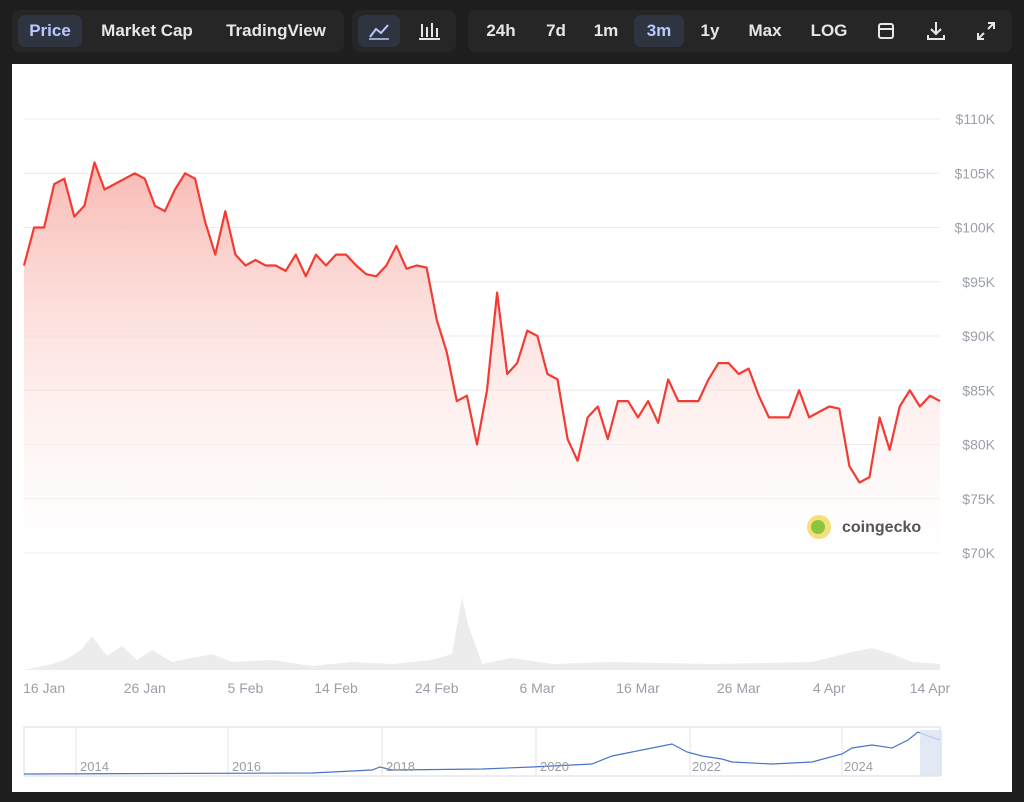 The height and width of the screenshot is (802, 1024). I want to click on navigator-label: 2024, so click(858, 766).